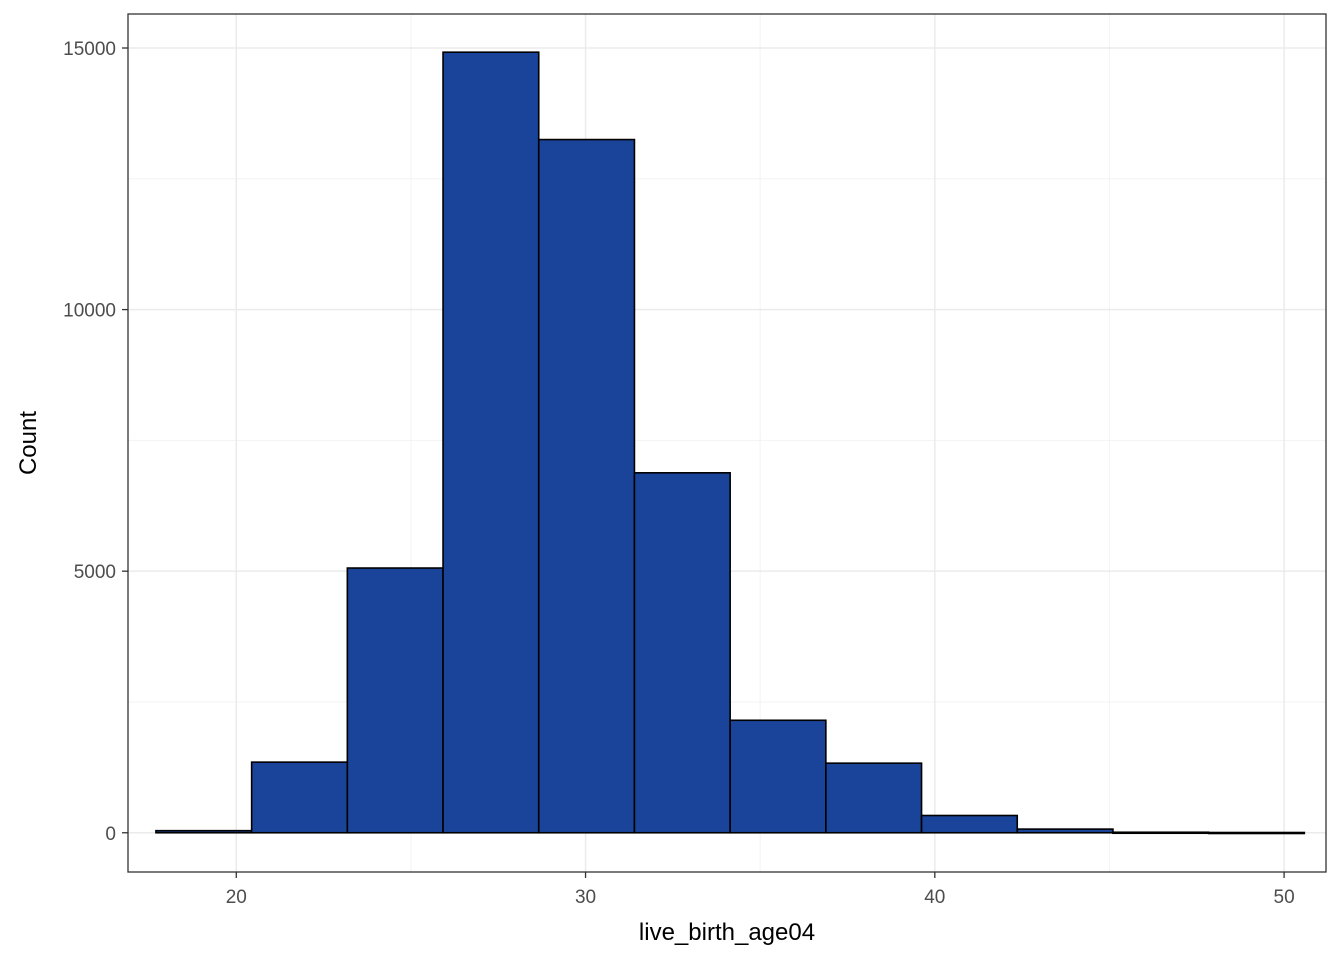 This screenshot has width=1344, height=960. What do you see at coordinates (1284, 897) in the screenshot?
I see `x-tick-label: 50` at bounding box center [1284, 897].